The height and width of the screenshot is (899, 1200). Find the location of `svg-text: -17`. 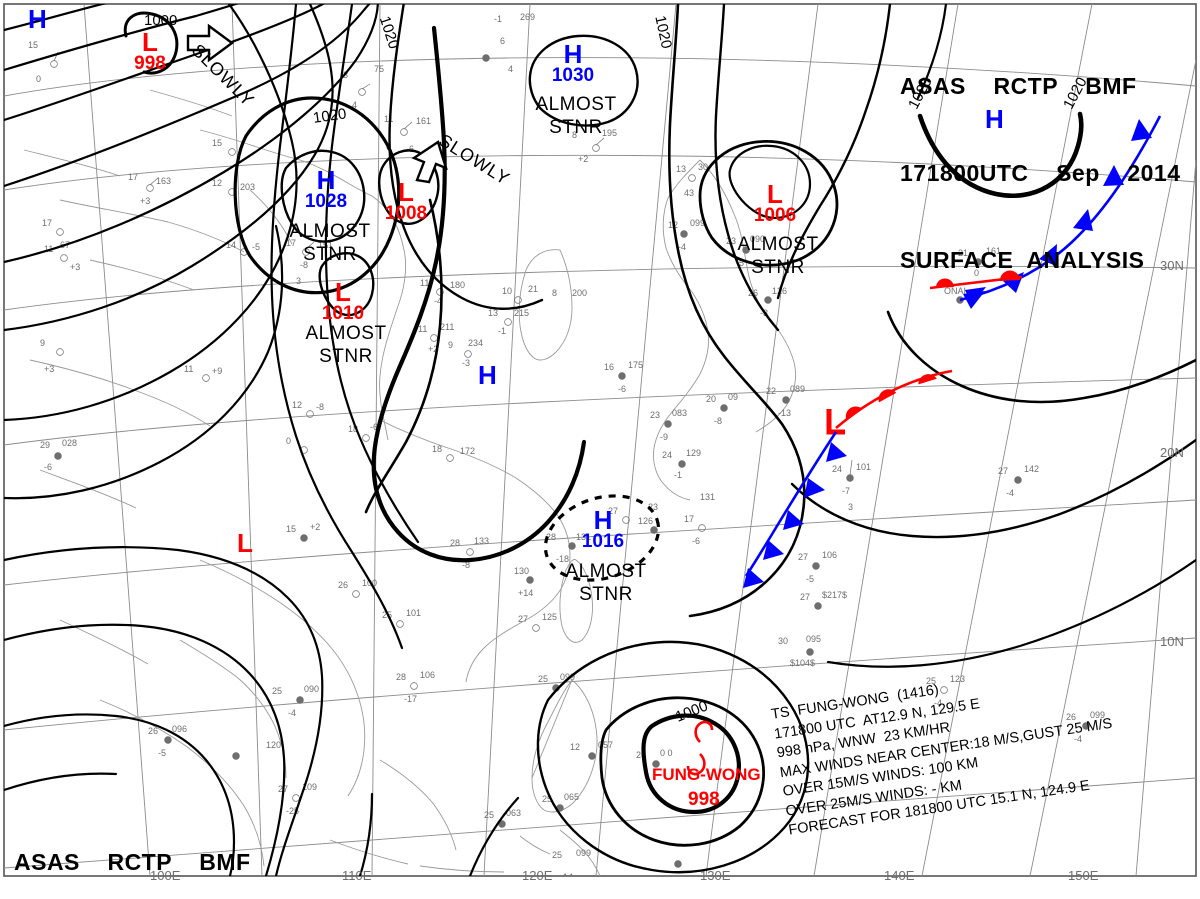

svg-text: -17 is located at coordinates (410, 699).